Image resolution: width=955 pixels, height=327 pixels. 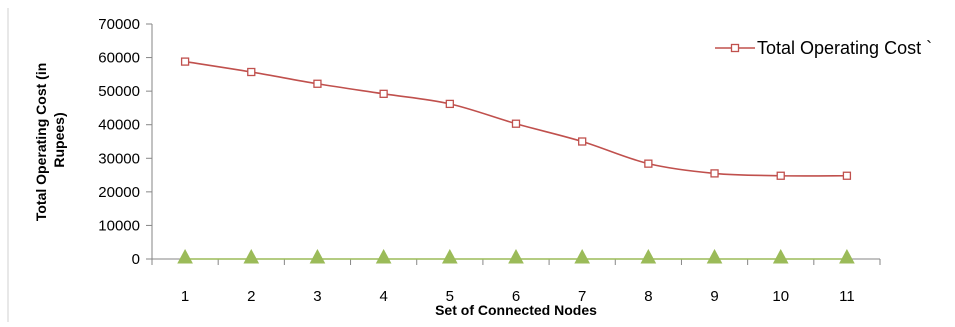 What do you see at coordinates (119, 91) in the screenshot?
I see `y-tick-label: 50000` at bounding box center [119, 91].